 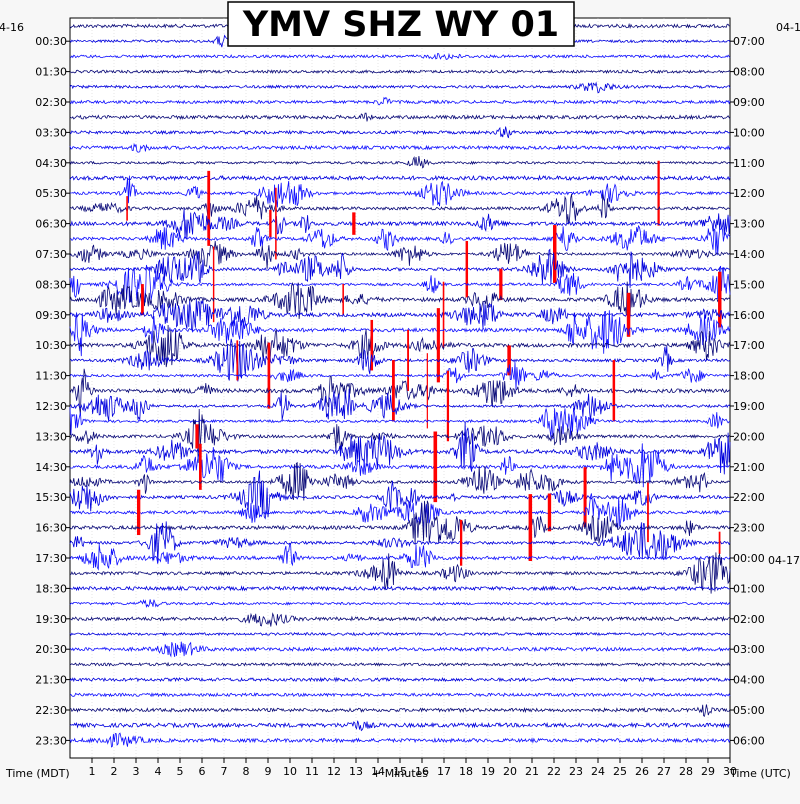 What do you see at coordinates (51, 406) in the screenshot?
I see `left-time-label: 12:30` at bounding box center [51, 406].